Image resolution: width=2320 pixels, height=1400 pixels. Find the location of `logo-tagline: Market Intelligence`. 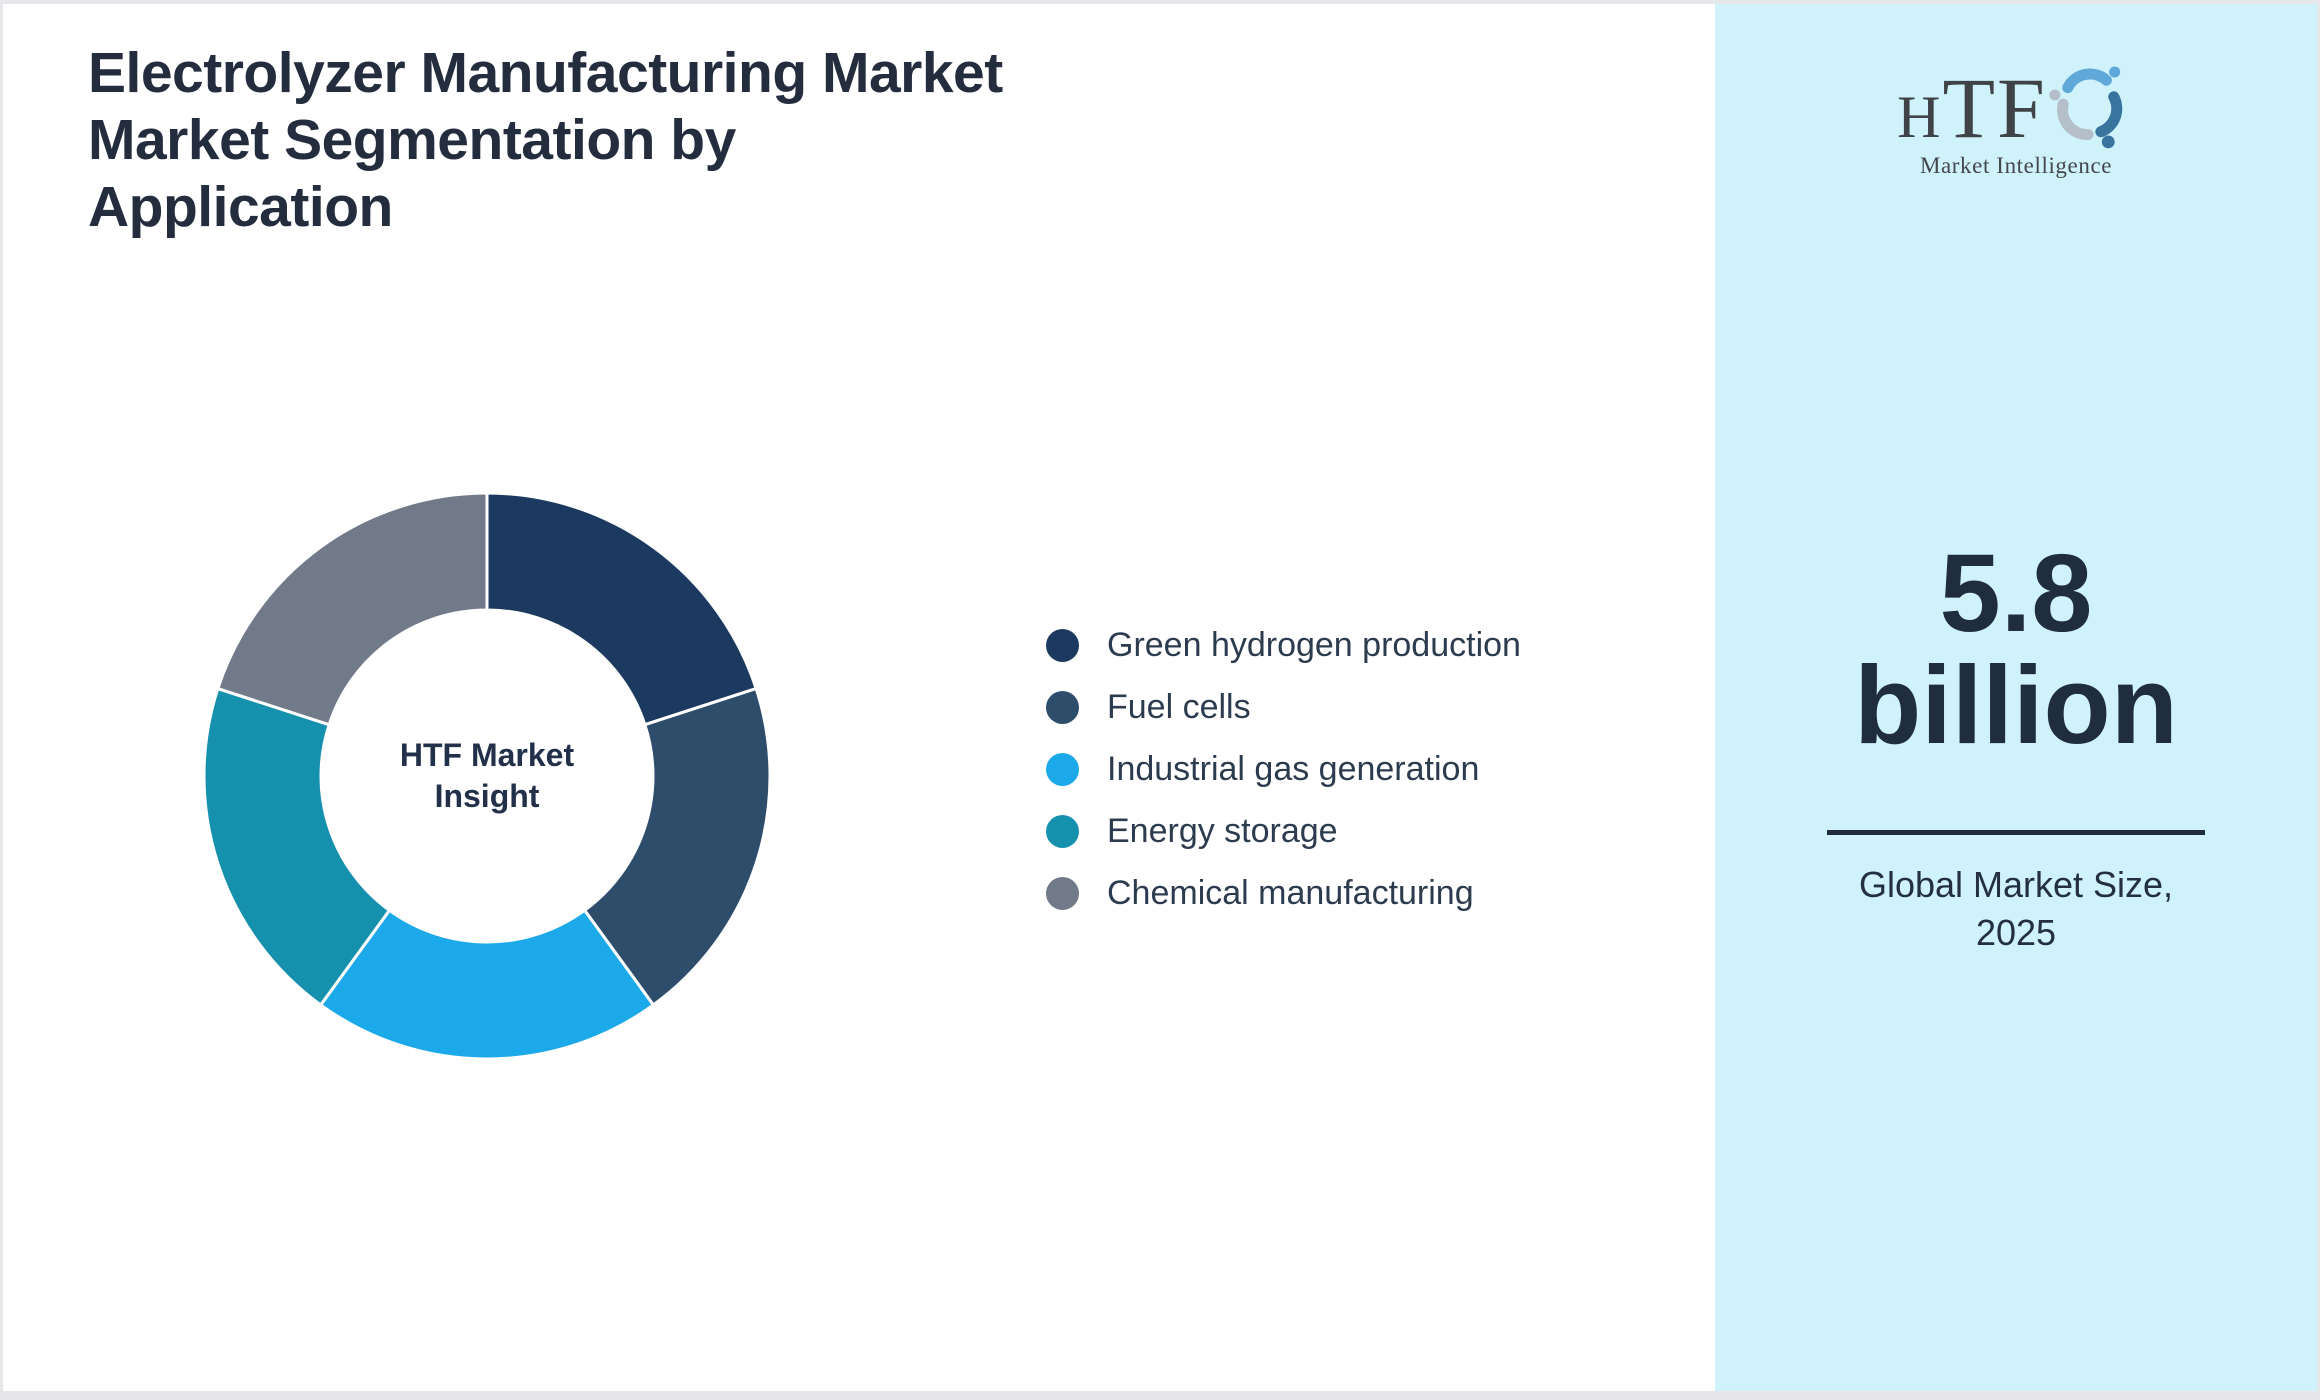

logo-tagline: Market Intelligence is located at coordinates (2016, 165).